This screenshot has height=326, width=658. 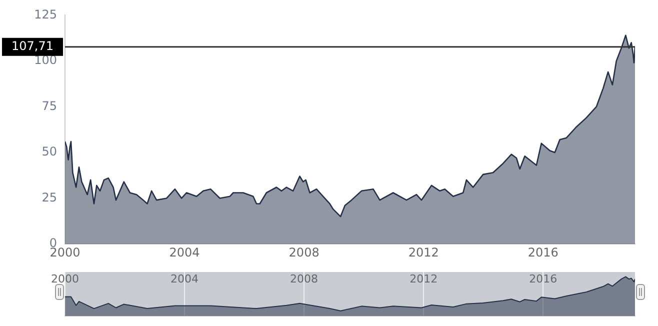 What do you see at coordinates (49, 151) in the screenshot?
I see `y-tick-label: 50` at bounding box center [49, 151].